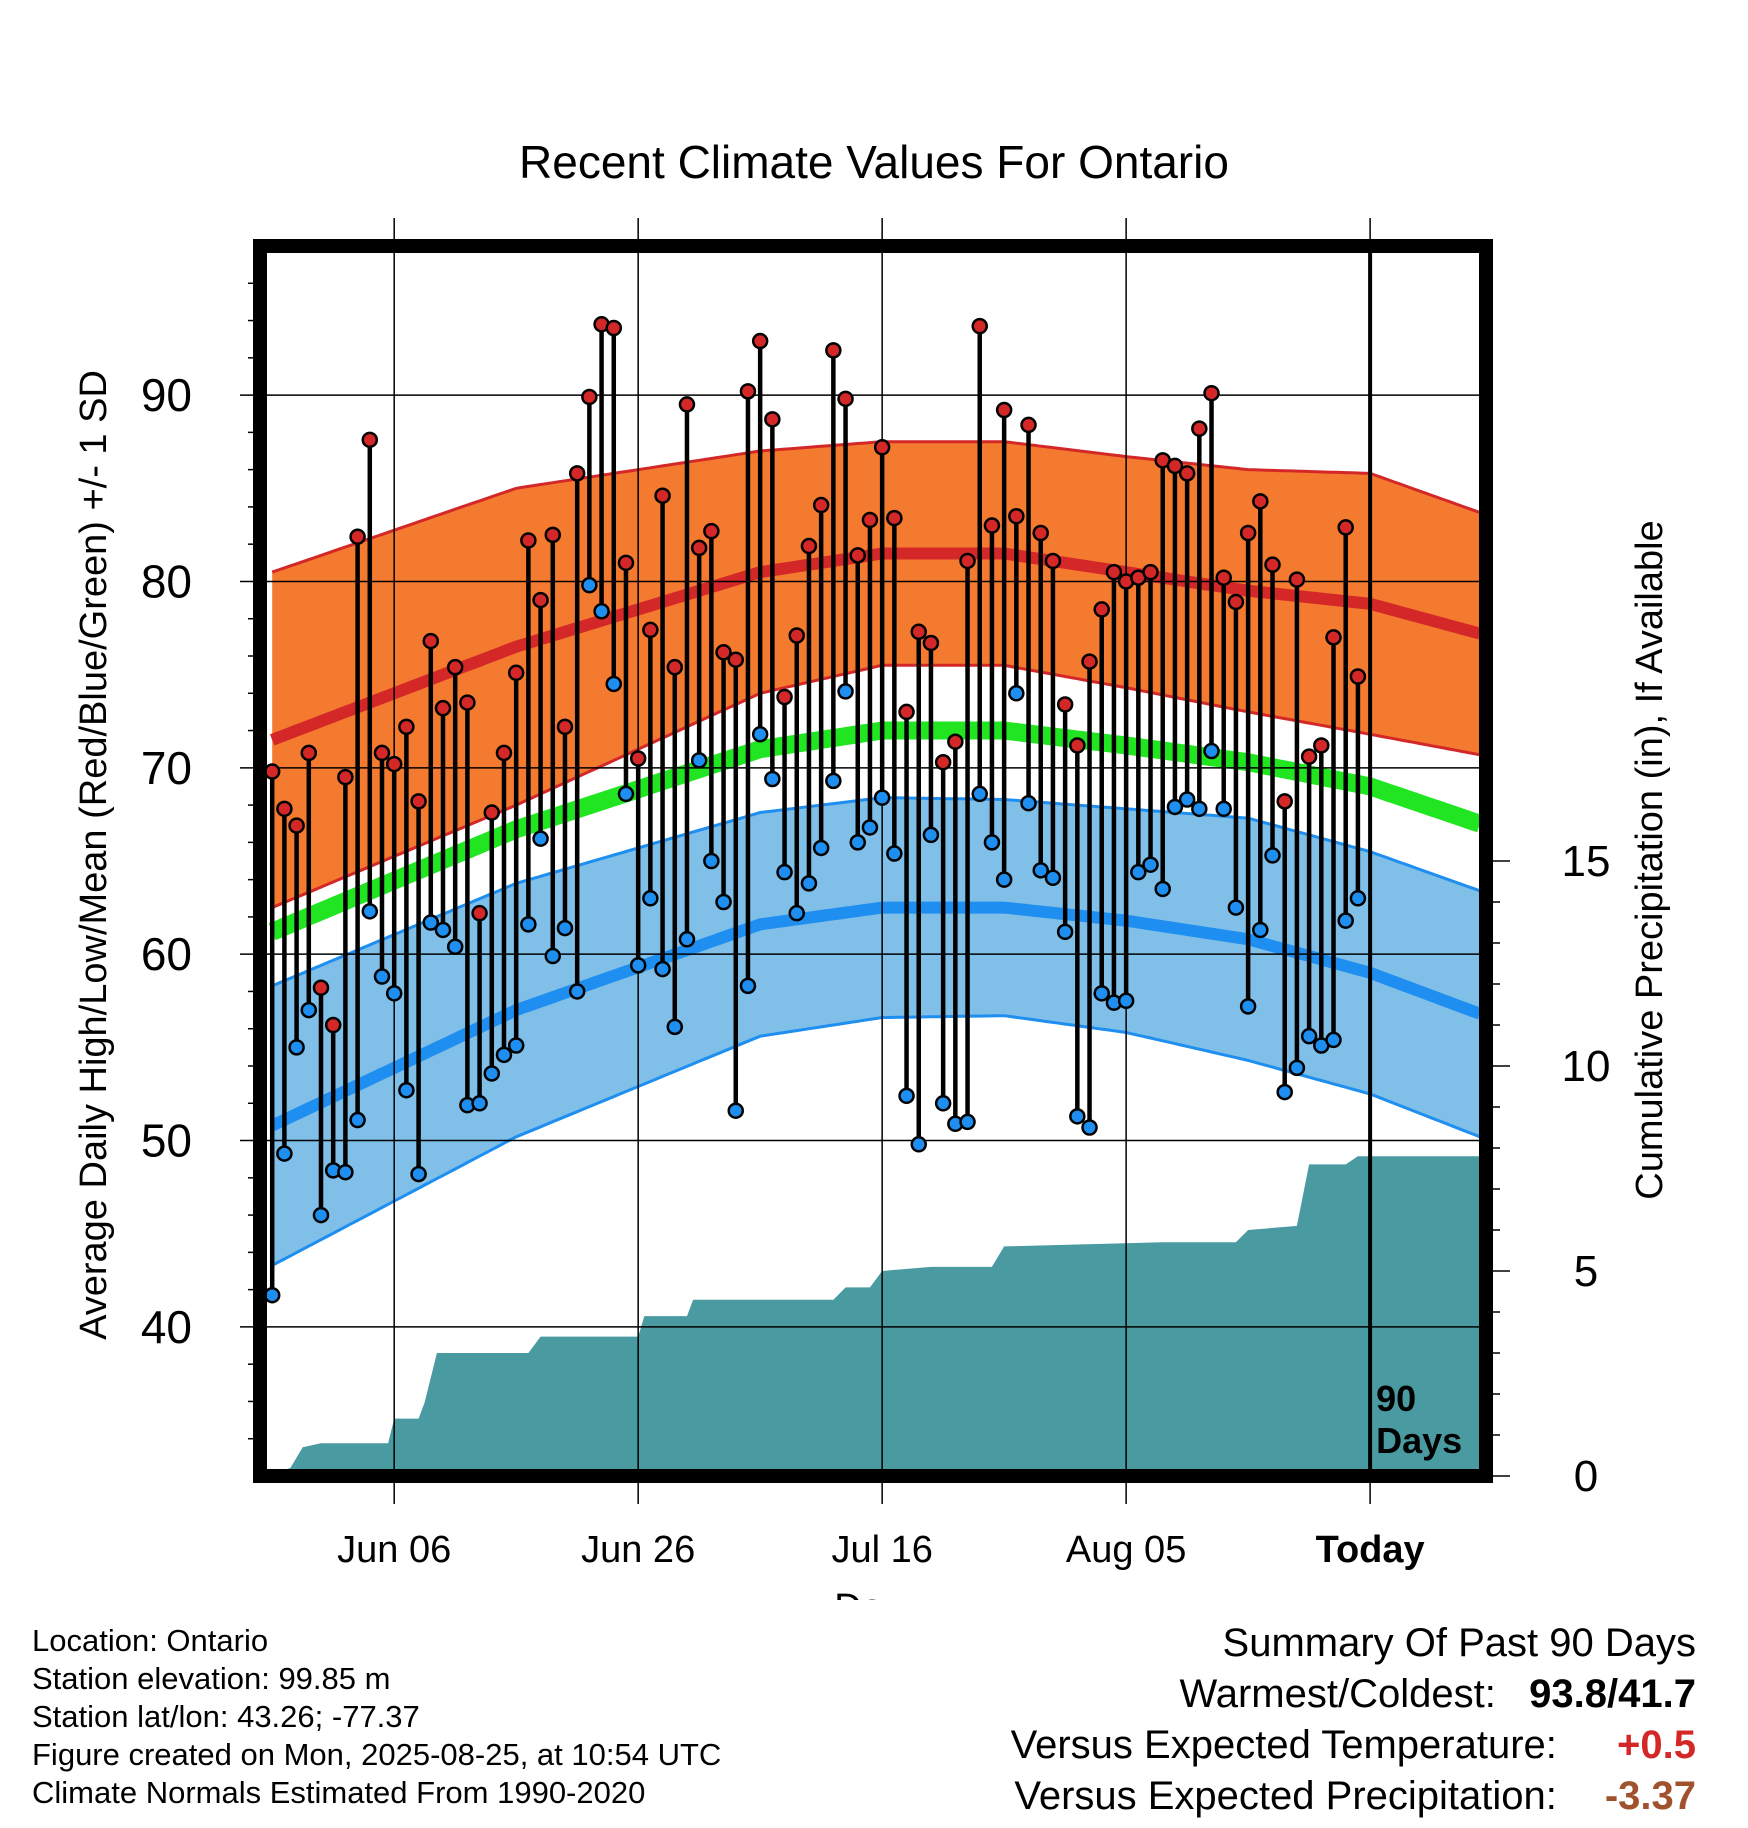 The height and width of the screenshot is (1828, 1748). Describe the element at coordinates (1656, 1745) in the screenshot. I see `temp-value: +0.5` at that location.